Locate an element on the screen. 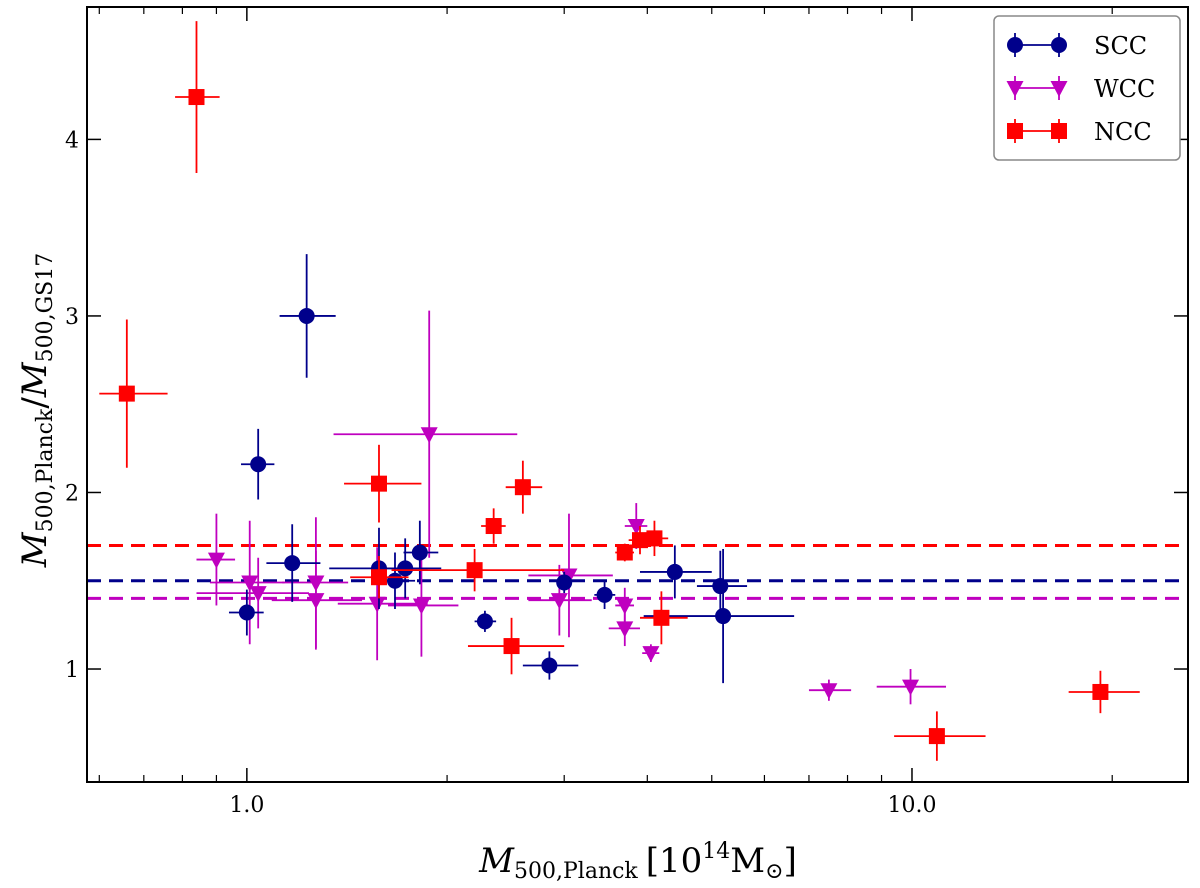 Image resolution: width=1200 pixels, height=888 pixels. legend-box is located at coordinates (1087, 88).